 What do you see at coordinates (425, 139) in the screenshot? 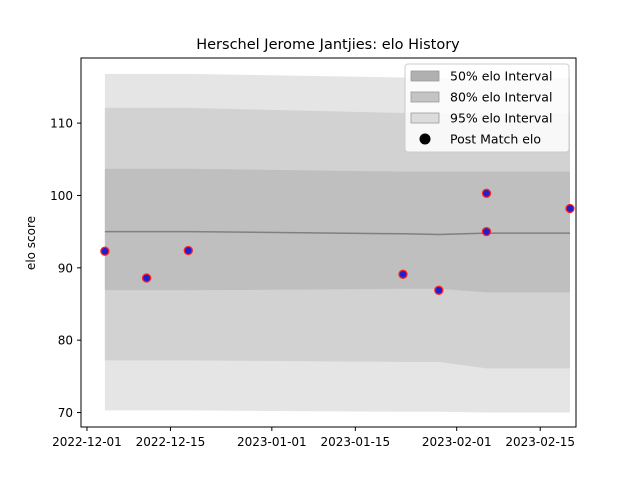
I see `legend-marker` at bounding box center [425, 139].